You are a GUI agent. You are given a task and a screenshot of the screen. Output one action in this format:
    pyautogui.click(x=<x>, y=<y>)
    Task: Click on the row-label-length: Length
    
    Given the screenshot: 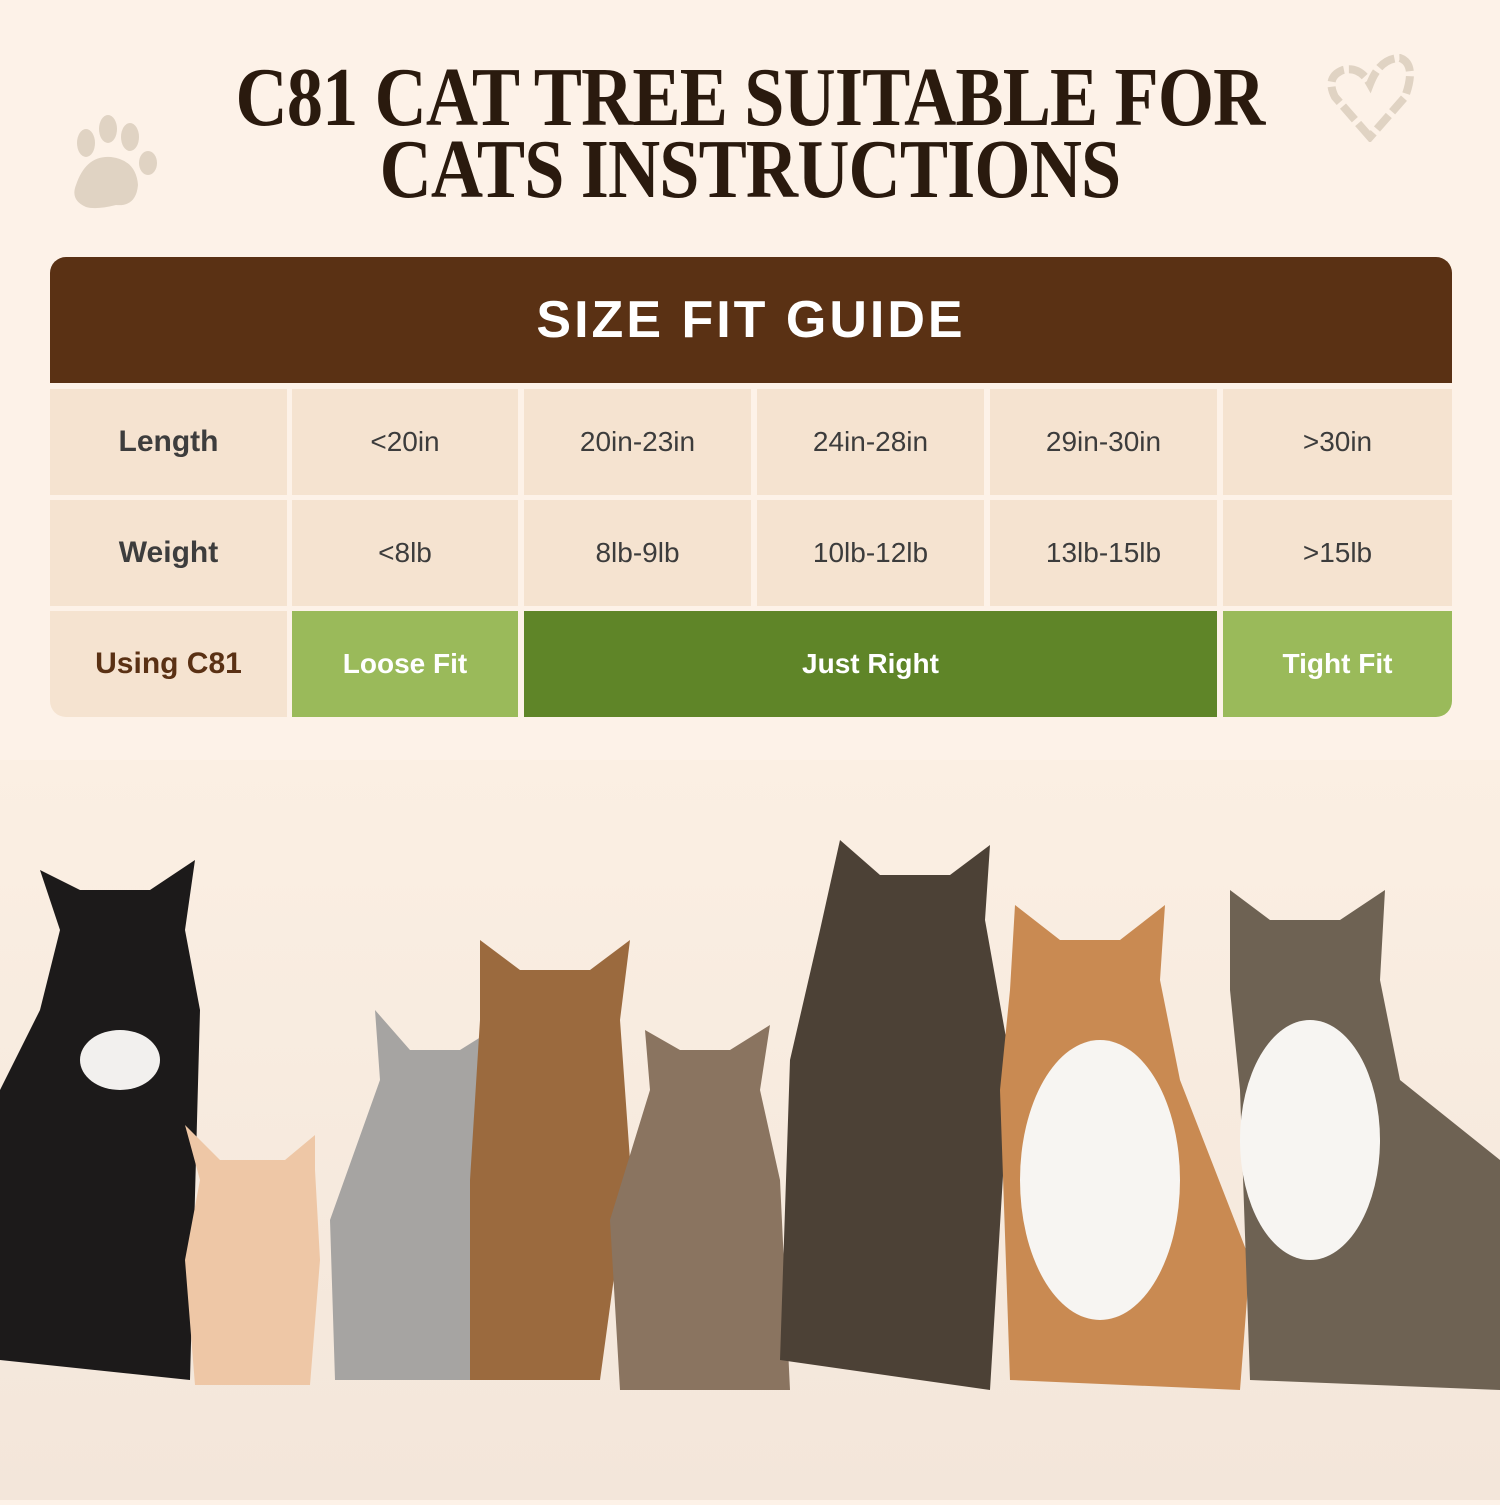 What is the action you would take?
    pyautogui.click(x=168, y=442)
    